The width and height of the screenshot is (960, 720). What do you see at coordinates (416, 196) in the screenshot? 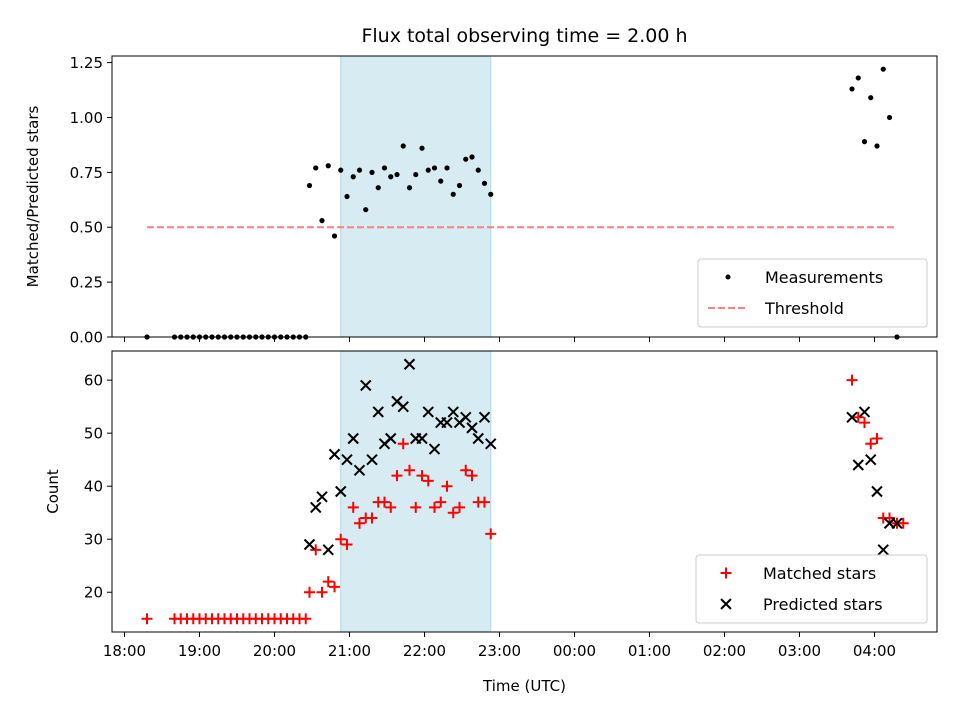
I see `top-observing-span` at bounding box center [416, 196].